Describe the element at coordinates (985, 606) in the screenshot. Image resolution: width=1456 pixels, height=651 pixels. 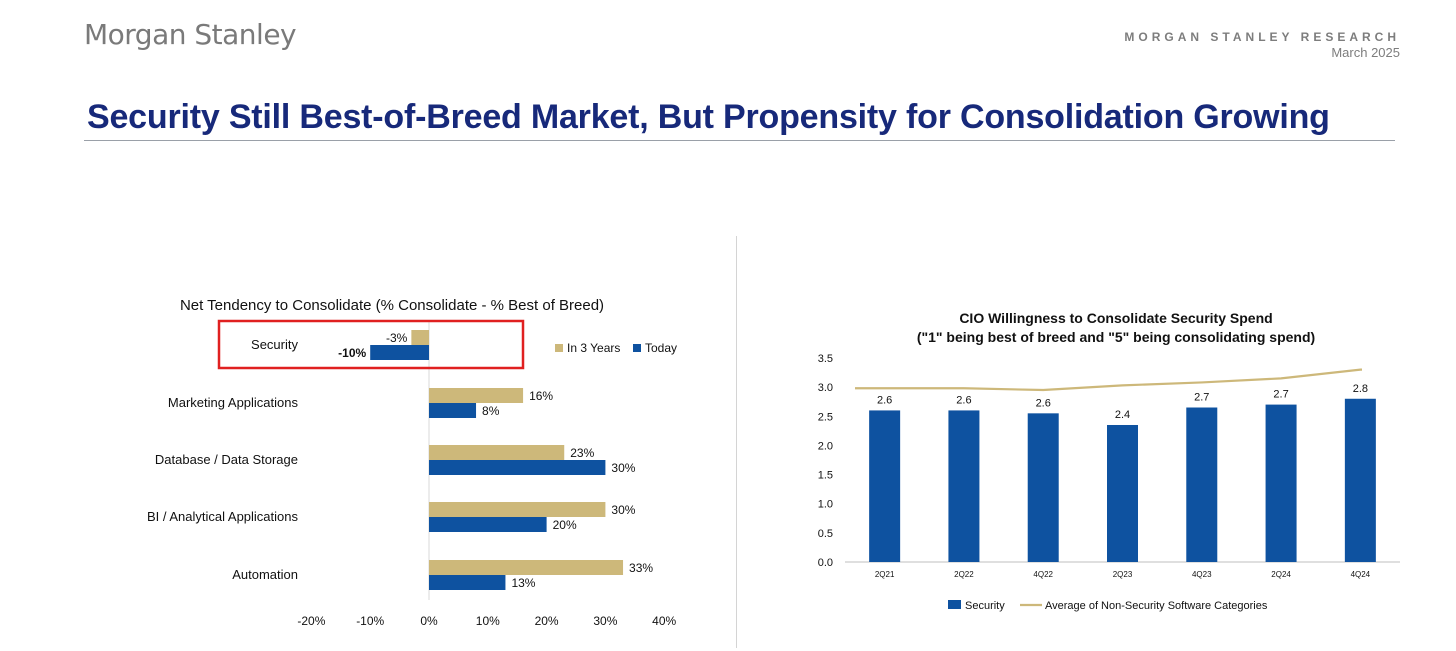
I see `chart2-legend-label: Security` at that location.